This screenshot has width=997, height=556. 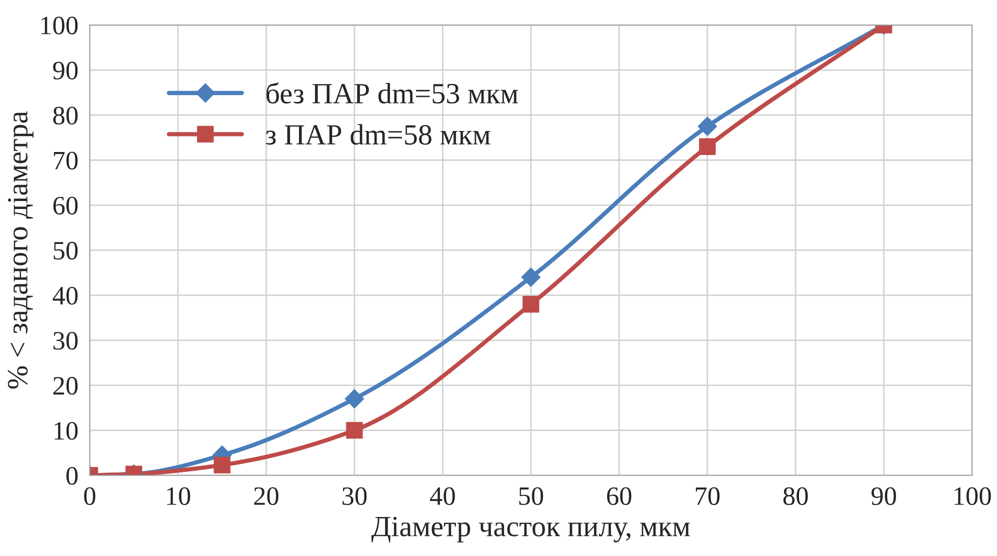 What do you see at coordinates (619, 496) in the screenshot?
I see `x-tick-label: 60` at bounding box center [619, 496].